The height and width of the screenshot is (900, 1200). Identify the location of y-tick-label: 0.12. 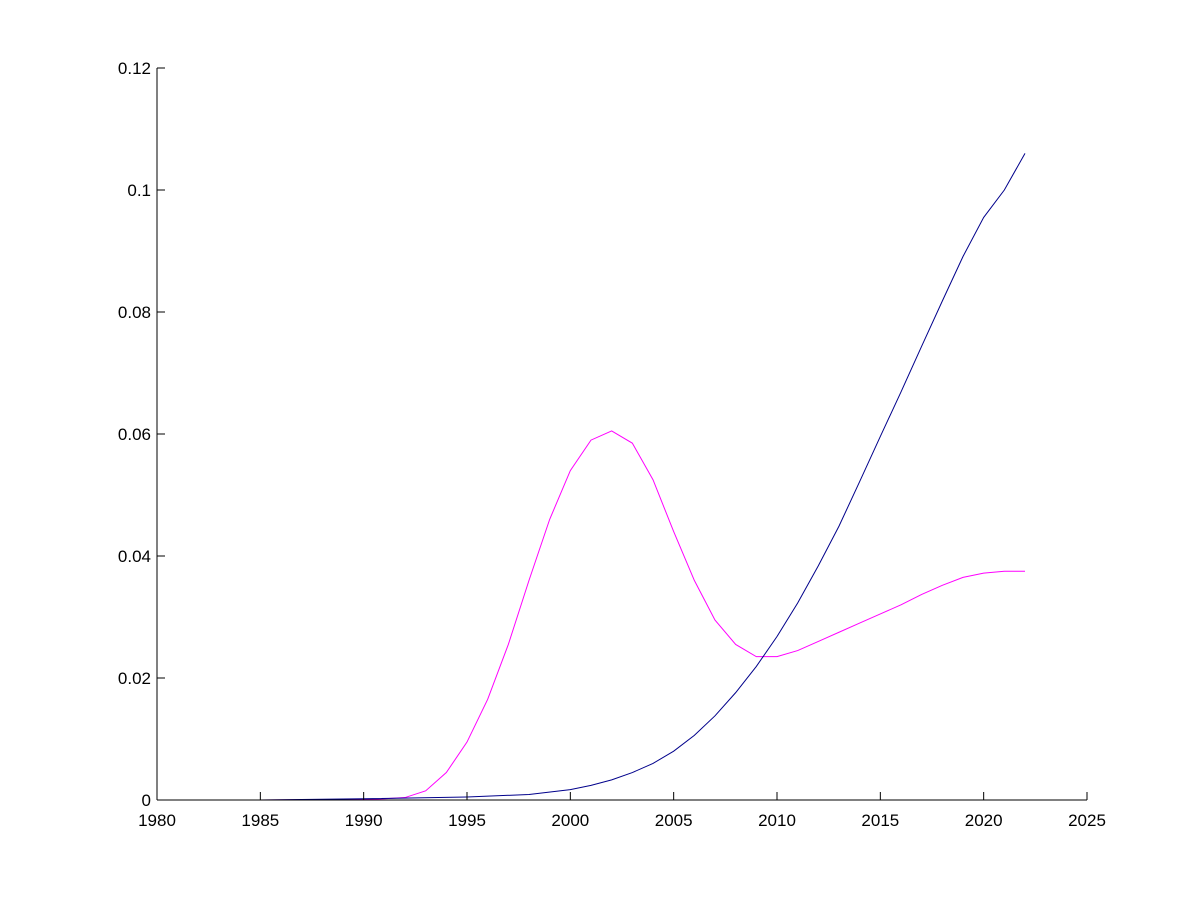
(134, 68).